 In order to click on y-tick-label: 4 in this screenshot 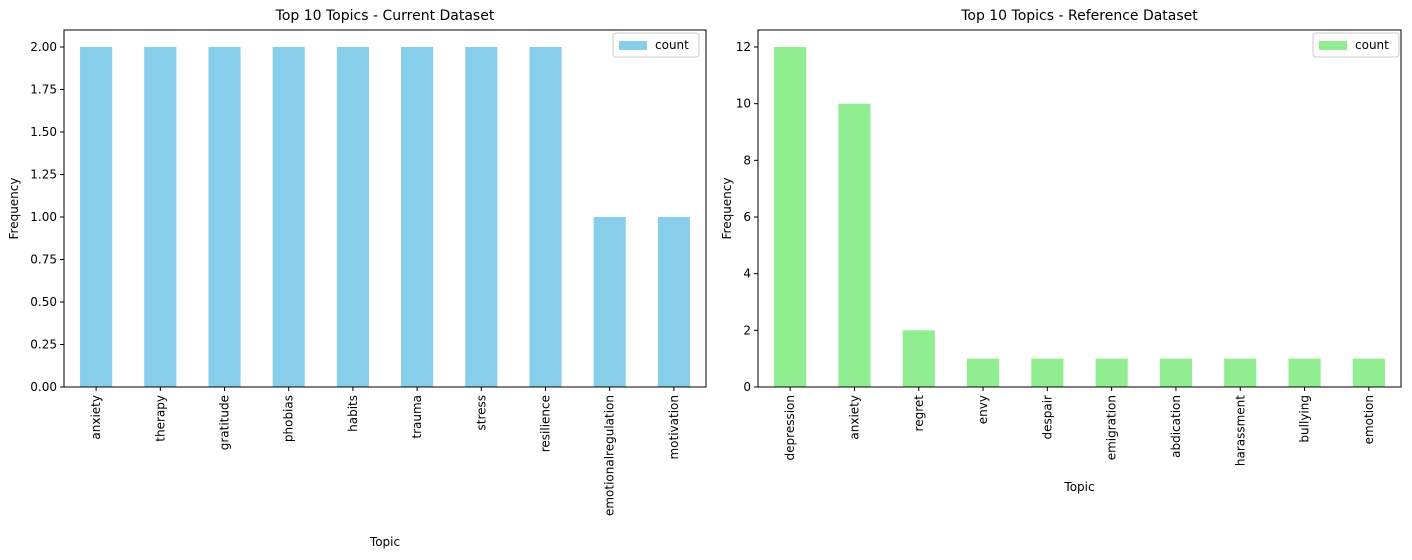, I will do `click(747, 274)`.